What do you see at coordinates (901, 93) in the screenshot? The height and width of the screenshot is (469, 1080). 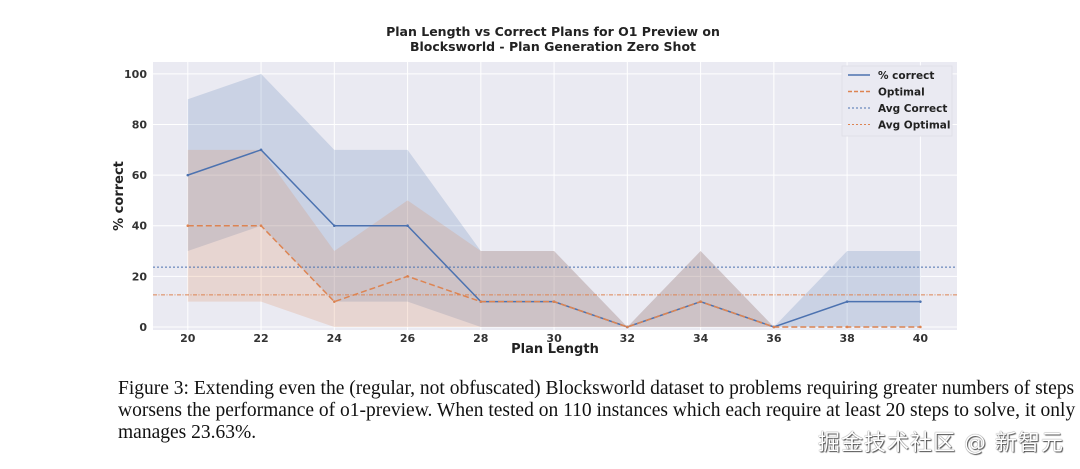 I see `legend-label: Optimal` at bounding box center [901, 93].